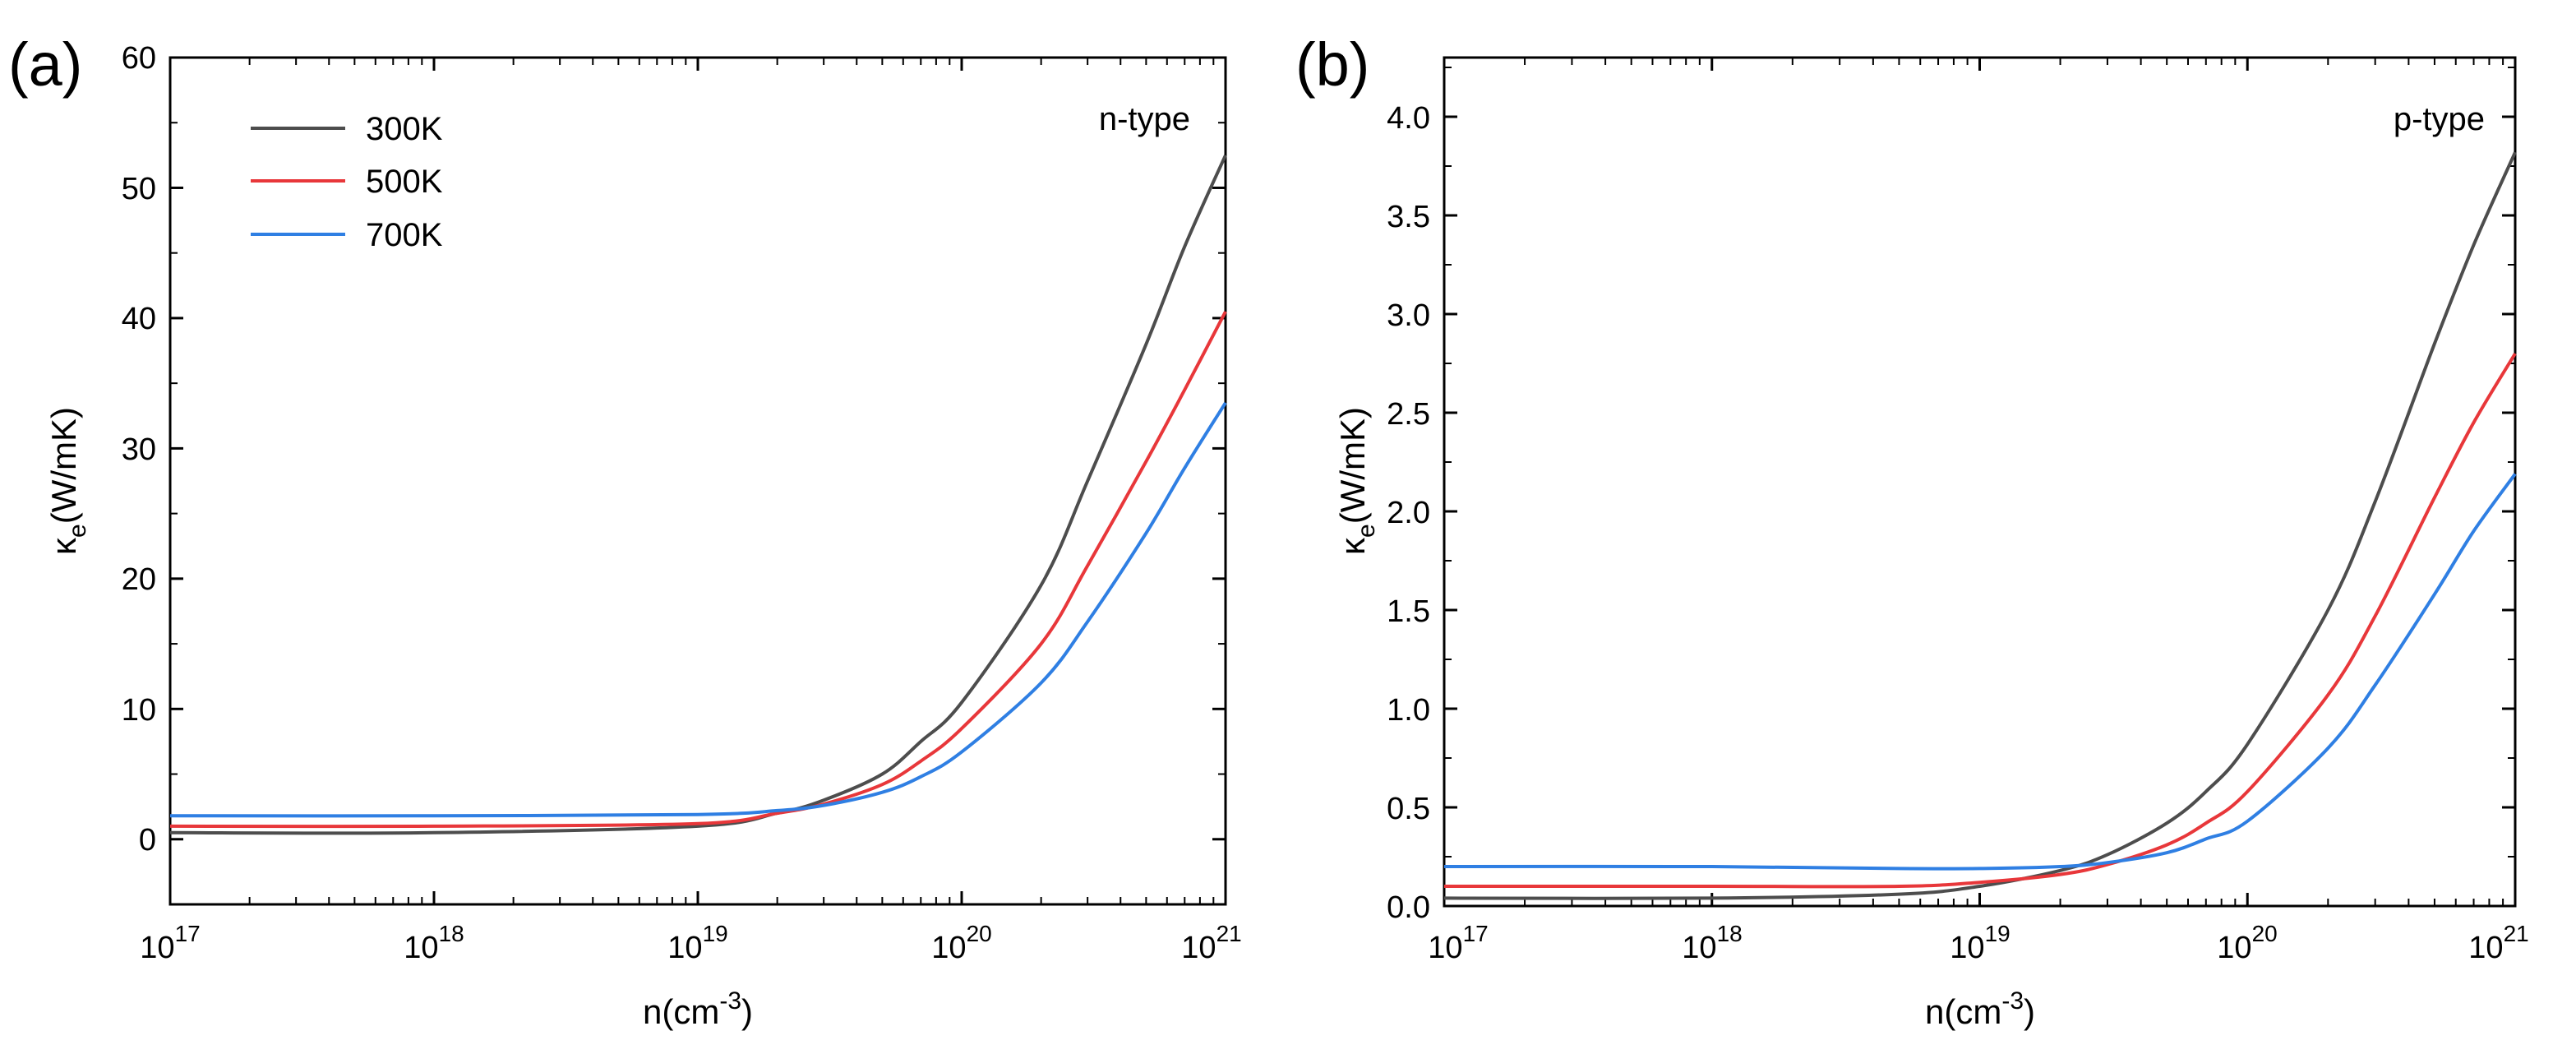 The height and width of the screenshot is (1054, 2576). Describe the element at coordinates (68, 481) in the screenshot. I see `panel-a-y-axis-title: κe(W/mK)` at that location.